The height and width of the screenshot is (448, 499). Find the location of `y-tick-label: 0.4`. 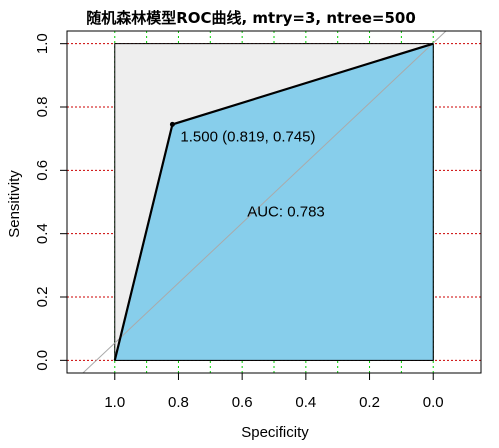

y-tick-label: 0.4 is located at coordinates (42, 233).